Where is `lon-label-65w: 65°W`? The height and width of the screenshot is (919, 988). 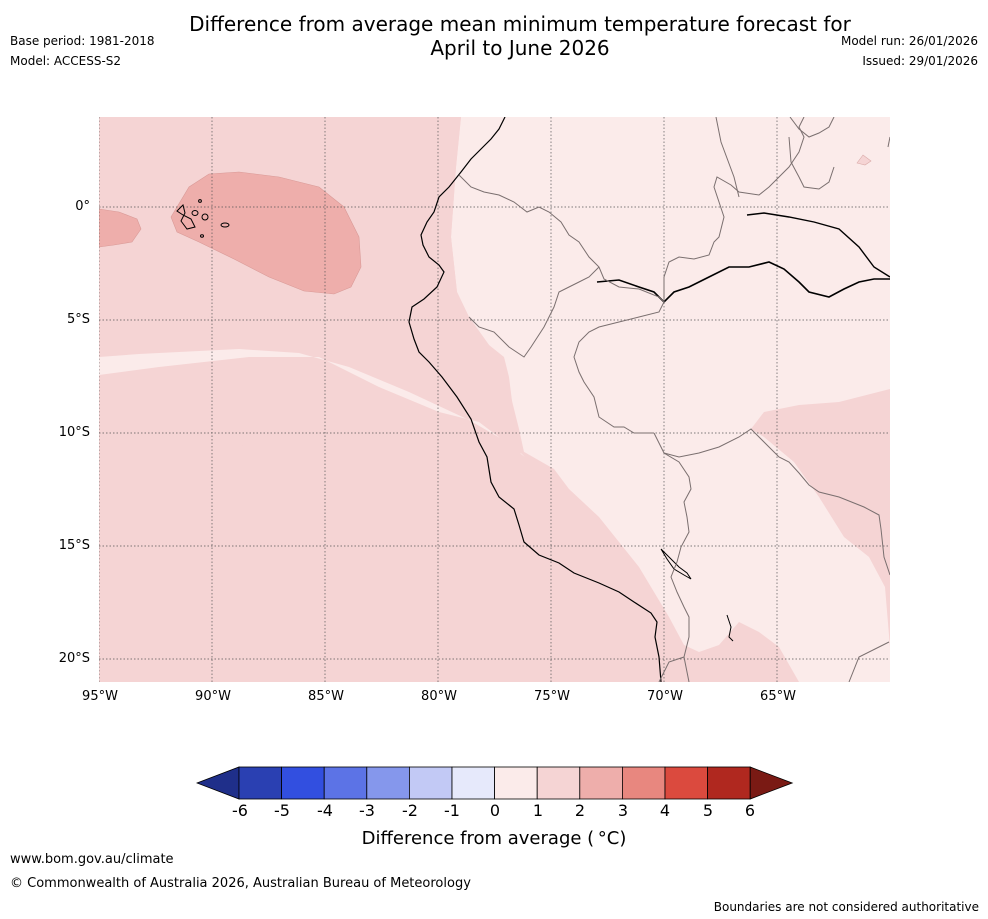
lon-label-65w: 65°W is located at coordinates (778, 696).